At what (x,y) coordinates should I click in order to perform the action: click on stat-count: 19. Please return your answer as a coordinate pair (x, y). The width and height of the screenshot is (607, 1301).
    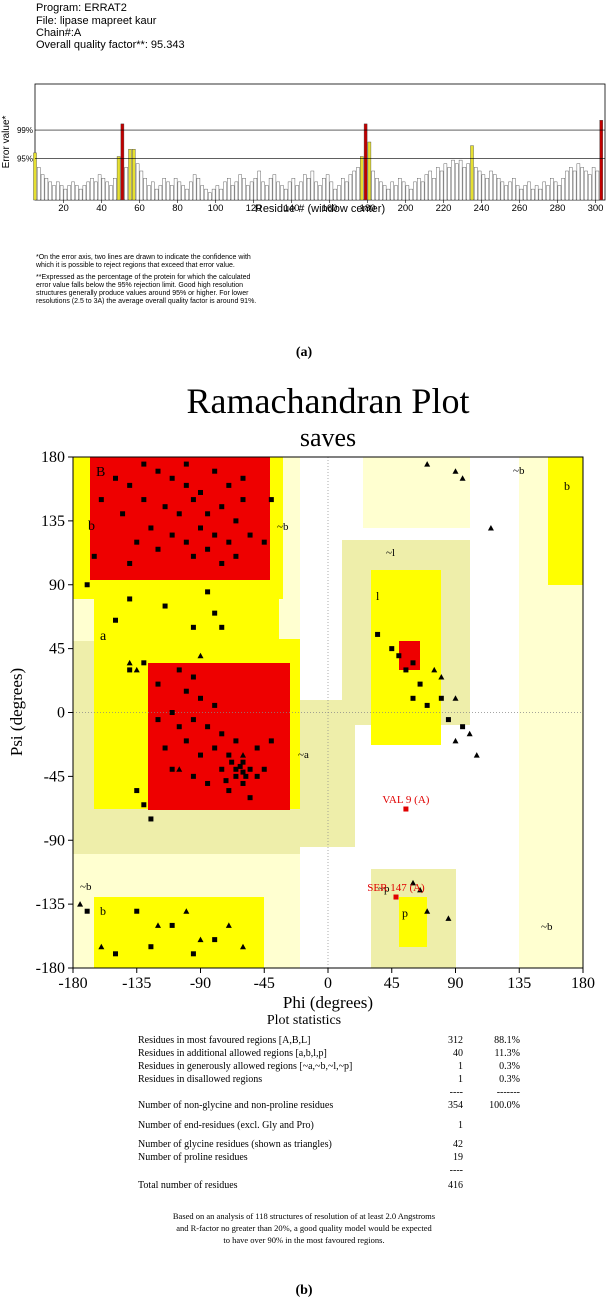
    Looking at the image, I should click on (458, 1157).